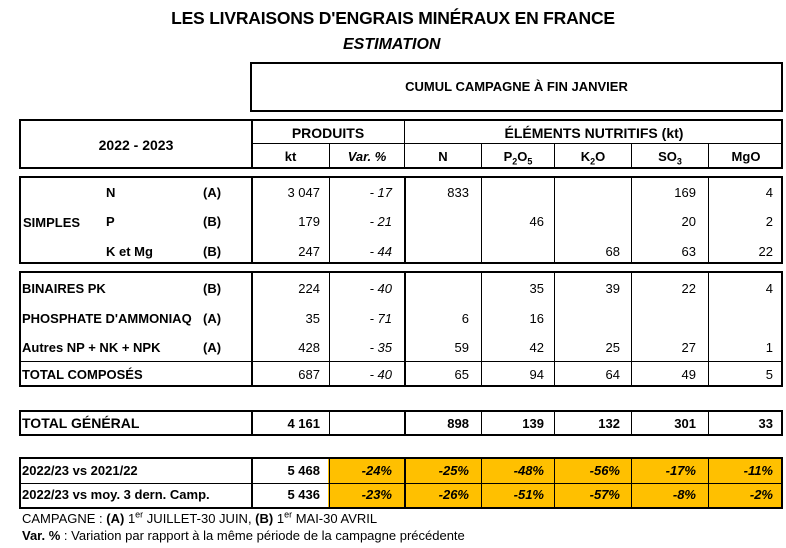  What do you see at coordinates (765, 423) in the screenshot?
I see `total-general-mgo: 33` at bounding box center [765, 423].